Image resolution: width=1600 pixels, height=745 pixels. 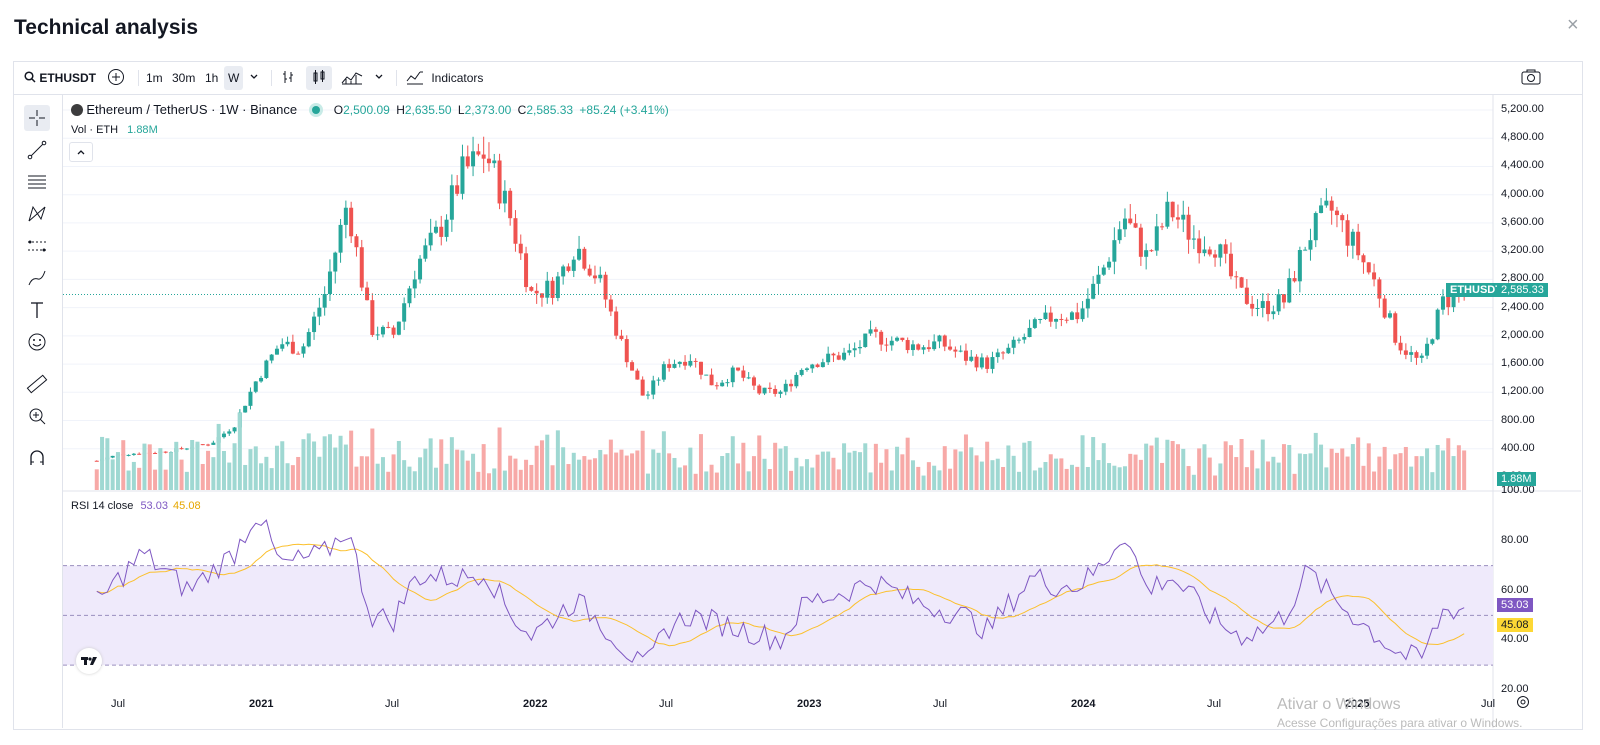 I want to click on symbol-search-button: ETHUSDT, so click(x=60, y=78).